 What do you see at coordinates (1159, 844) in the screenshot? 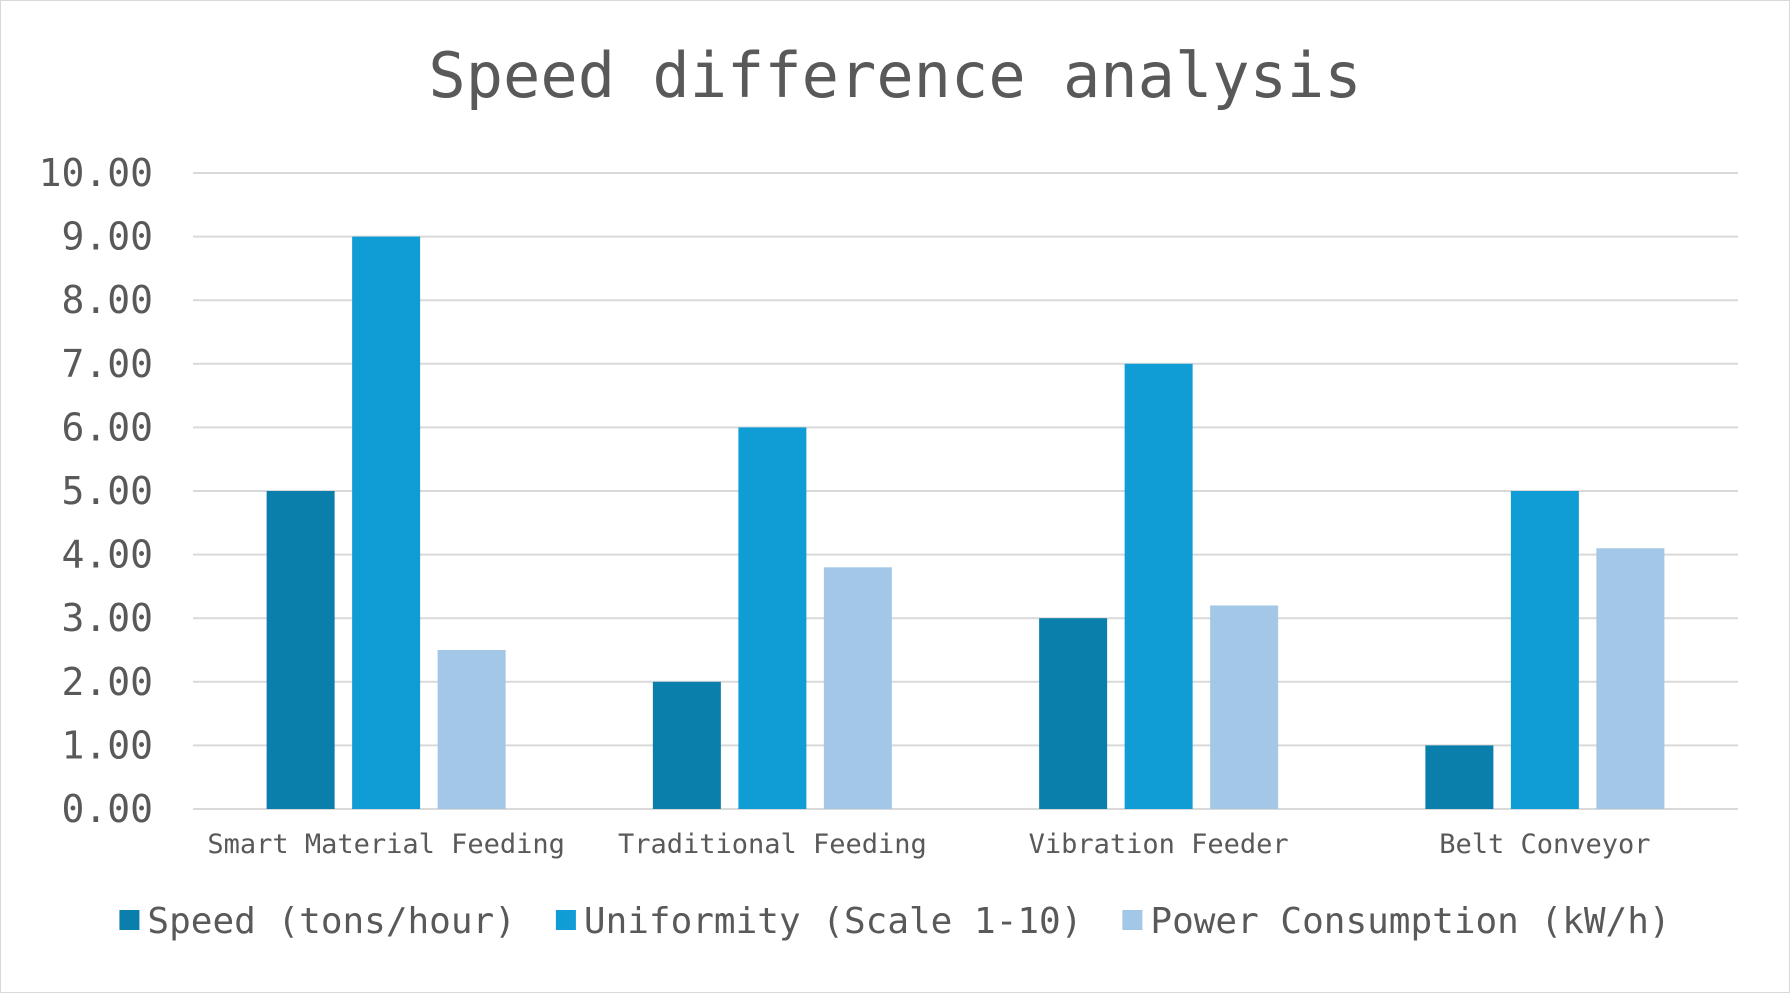
I see `x-category-label: Vibration Feeder` at bounding box center [1159, 844].